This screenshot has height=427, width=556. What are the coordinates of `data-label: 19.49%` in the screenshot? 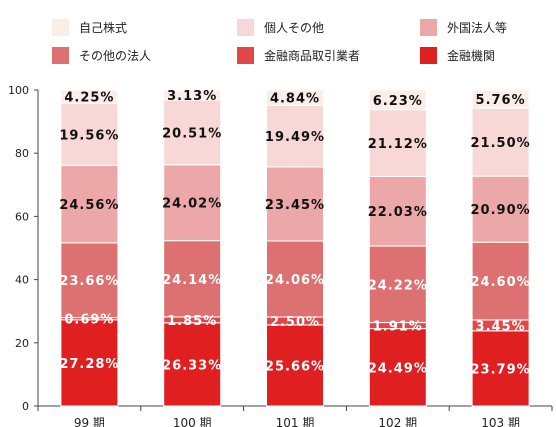 It's located at (295, 137).